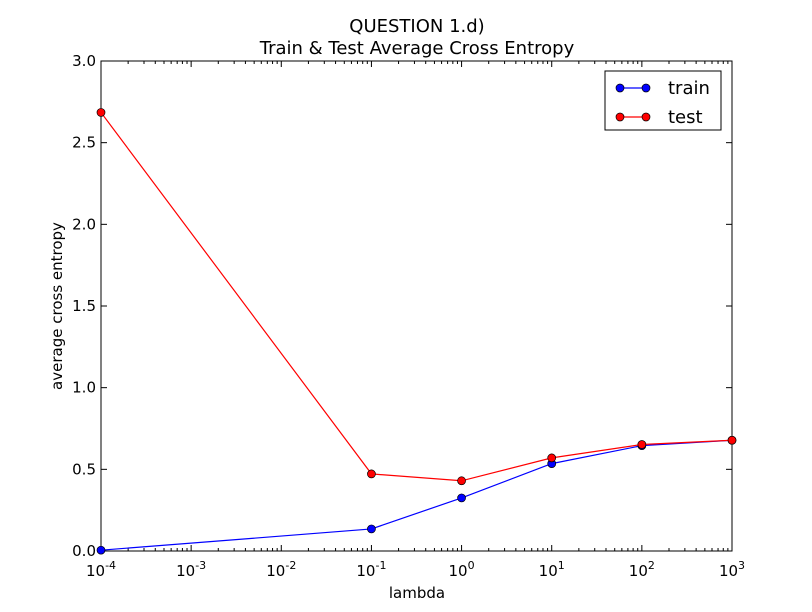 The image size is (812, 612). Describe the element at coordinates (84, 306) in the screenshot. I see `y-tick-label: 1.5` at that location.